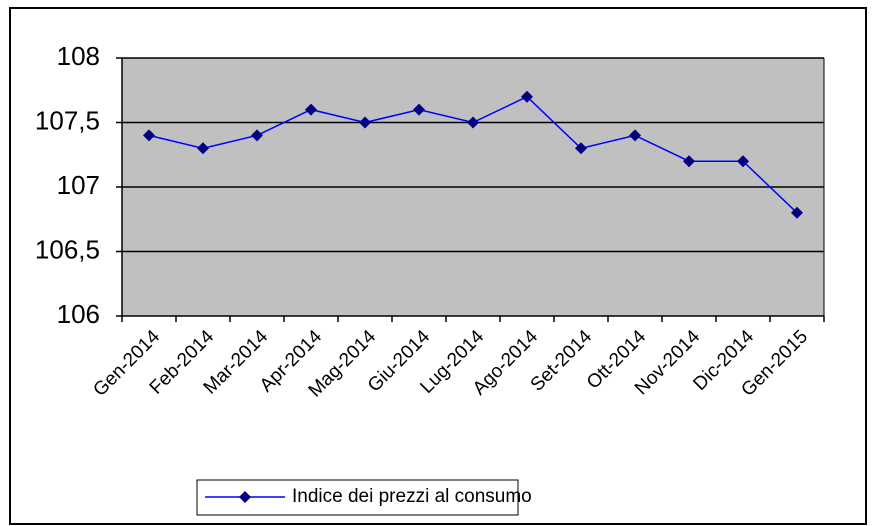 This screenshot has width=877, height=526. What do you see at coordinates (245, 497) in the screenshot?
I see `legend-marker` at bounding box center [245, 497].